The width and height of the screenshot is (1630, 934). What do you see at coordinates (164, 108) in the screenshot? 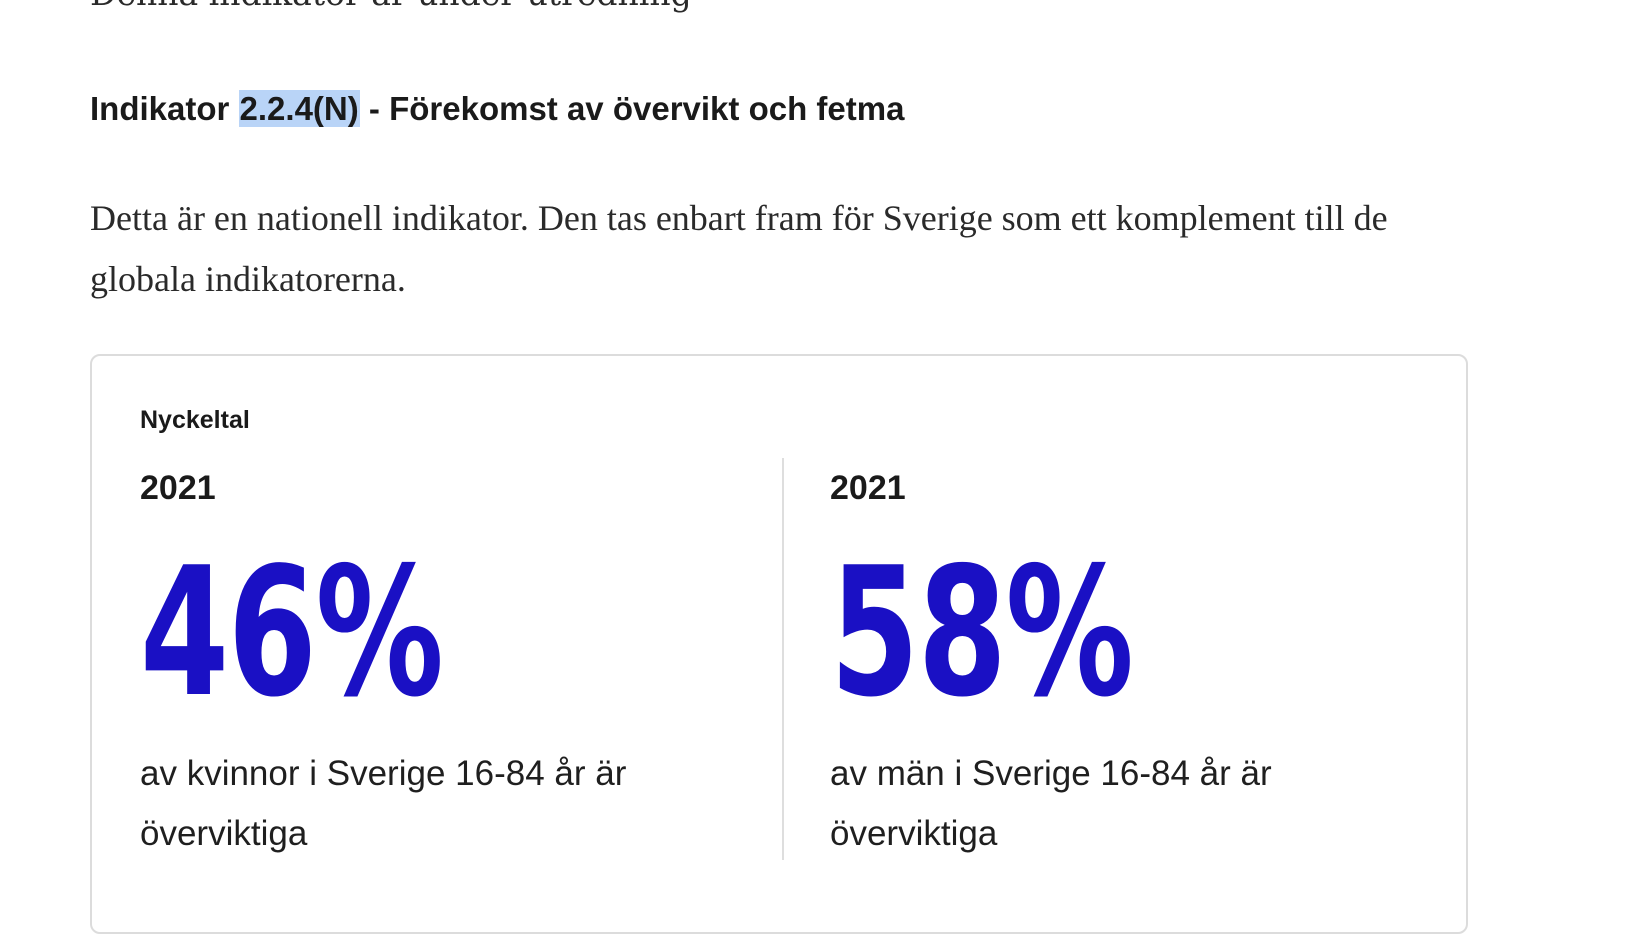
I see `heading-prefix: Indikator` at bounding box center [164, 108].